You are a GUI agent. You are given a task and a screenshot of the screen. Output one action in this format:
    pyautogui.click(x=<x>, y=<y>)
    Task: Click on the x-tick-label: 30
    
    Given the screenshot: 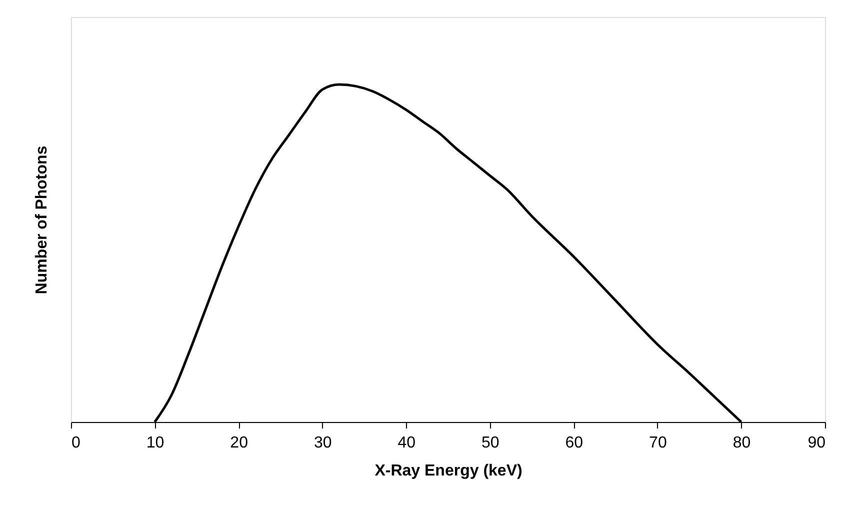 What is the action you would take?
    pyautogui.click(x=323, y=443)
    